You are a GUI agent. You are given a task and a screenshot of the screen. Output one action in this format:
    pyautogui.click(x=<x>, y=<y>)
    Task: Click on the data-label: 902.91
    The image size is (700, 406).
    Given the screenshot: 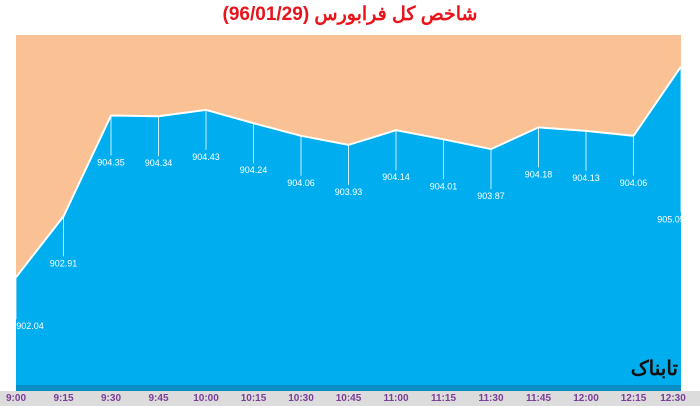 What is the action you would take?
    pyautogui.click(x=64, y=263)
    